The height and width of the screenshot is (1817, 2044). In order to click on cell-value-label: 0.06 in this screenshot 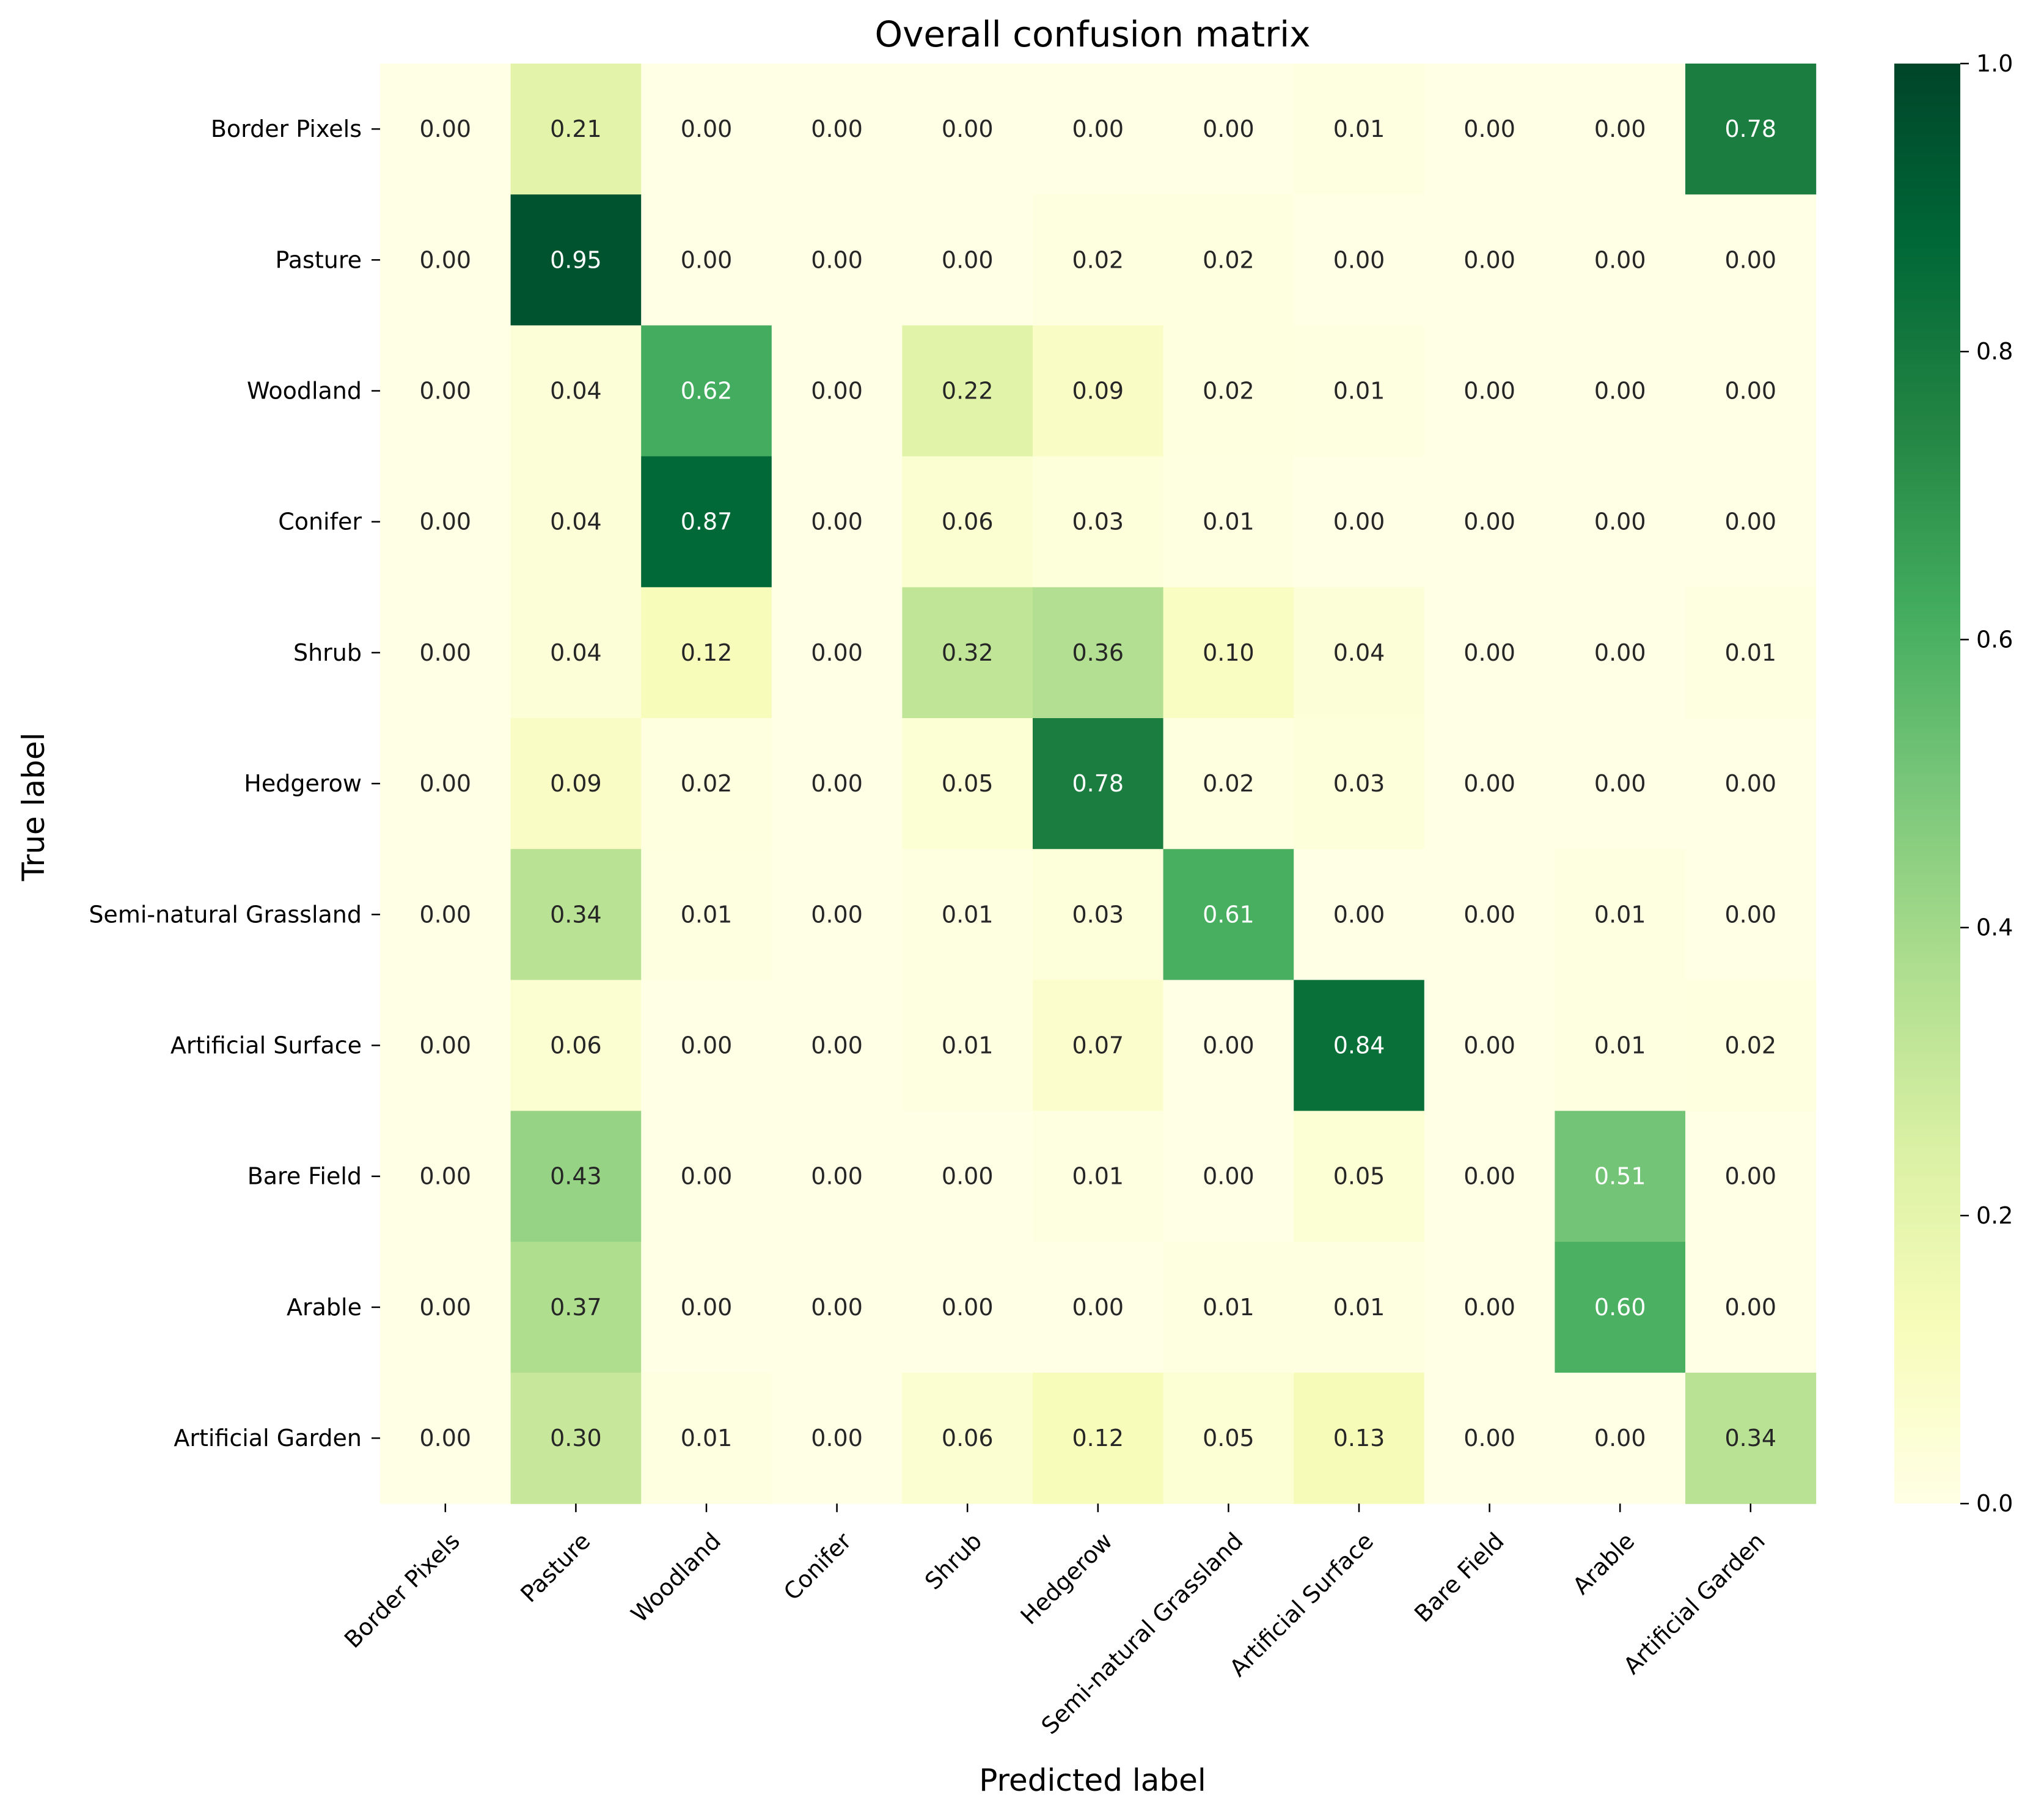, I will do `click(968, 521)`.